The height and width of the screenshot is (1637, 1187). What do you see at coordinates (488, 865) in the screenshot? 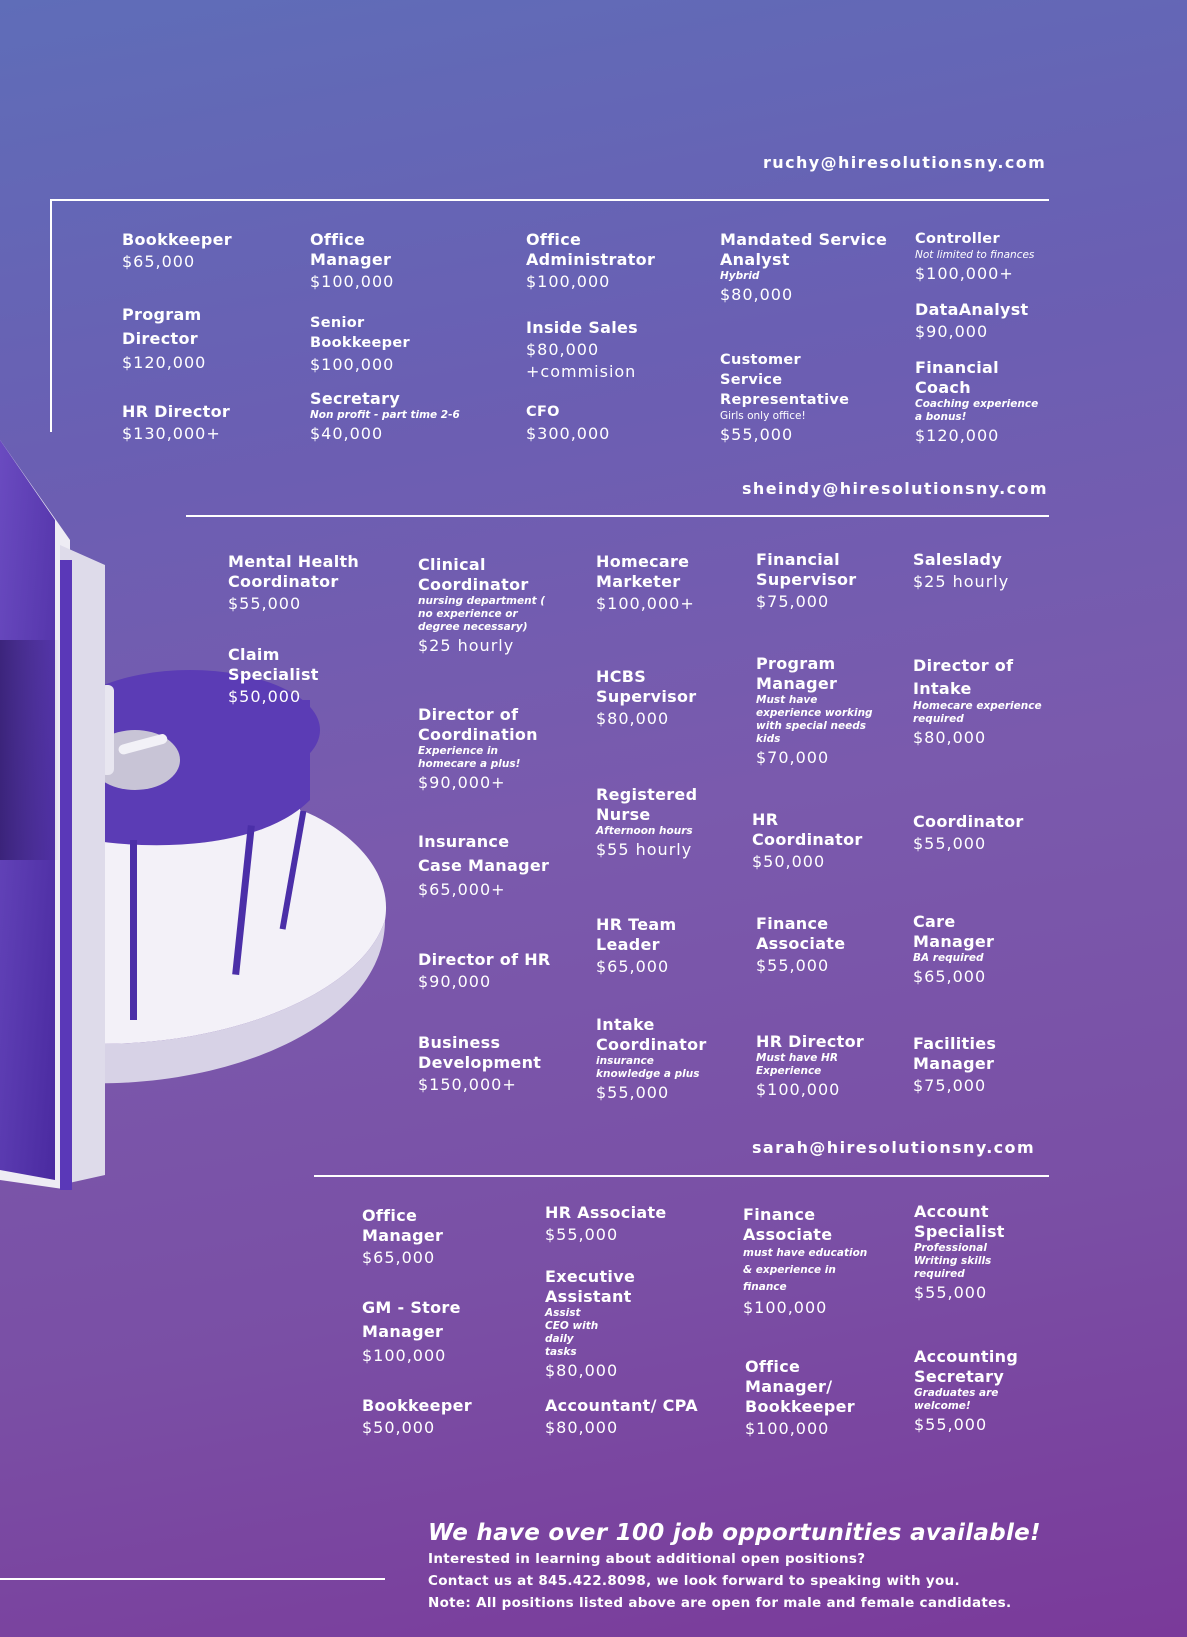
I see `job-listing: Insurance Case Manager $65,000+` at bounding box center [488, 865].